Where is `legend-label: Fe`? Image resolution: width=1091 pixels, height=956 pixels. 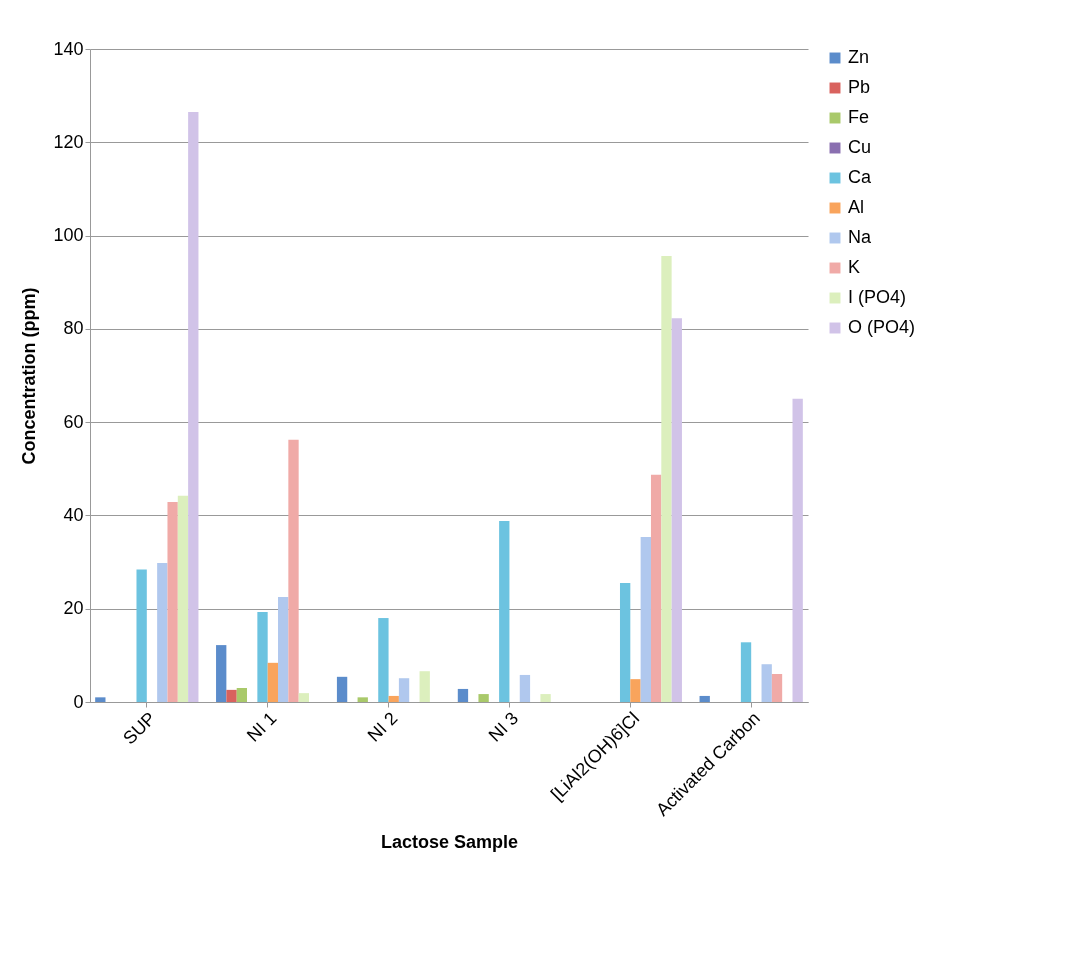
legend-label: Fe is located at coordinates (859, 117).